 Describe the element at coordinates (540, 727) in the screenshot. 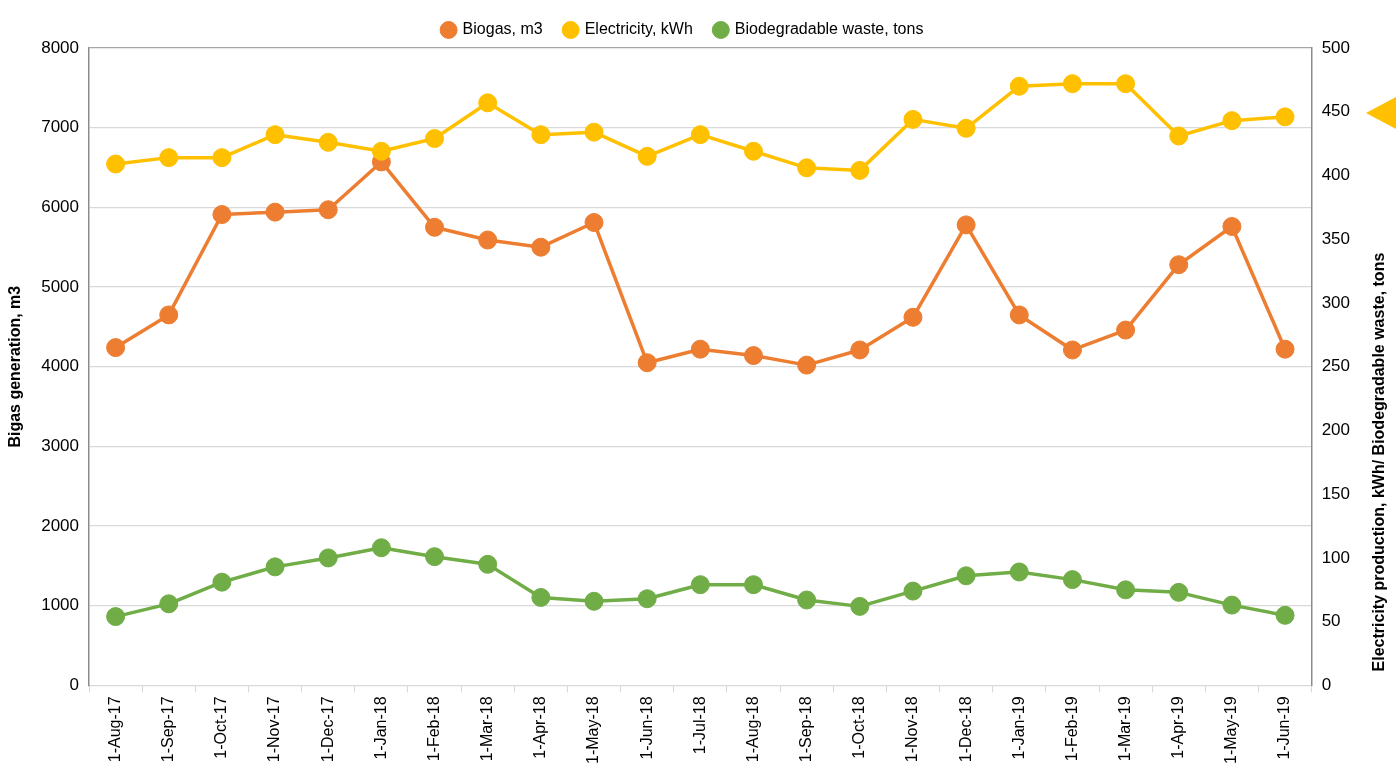

I see `x-tick-label: 1-Apr-18` at that location.